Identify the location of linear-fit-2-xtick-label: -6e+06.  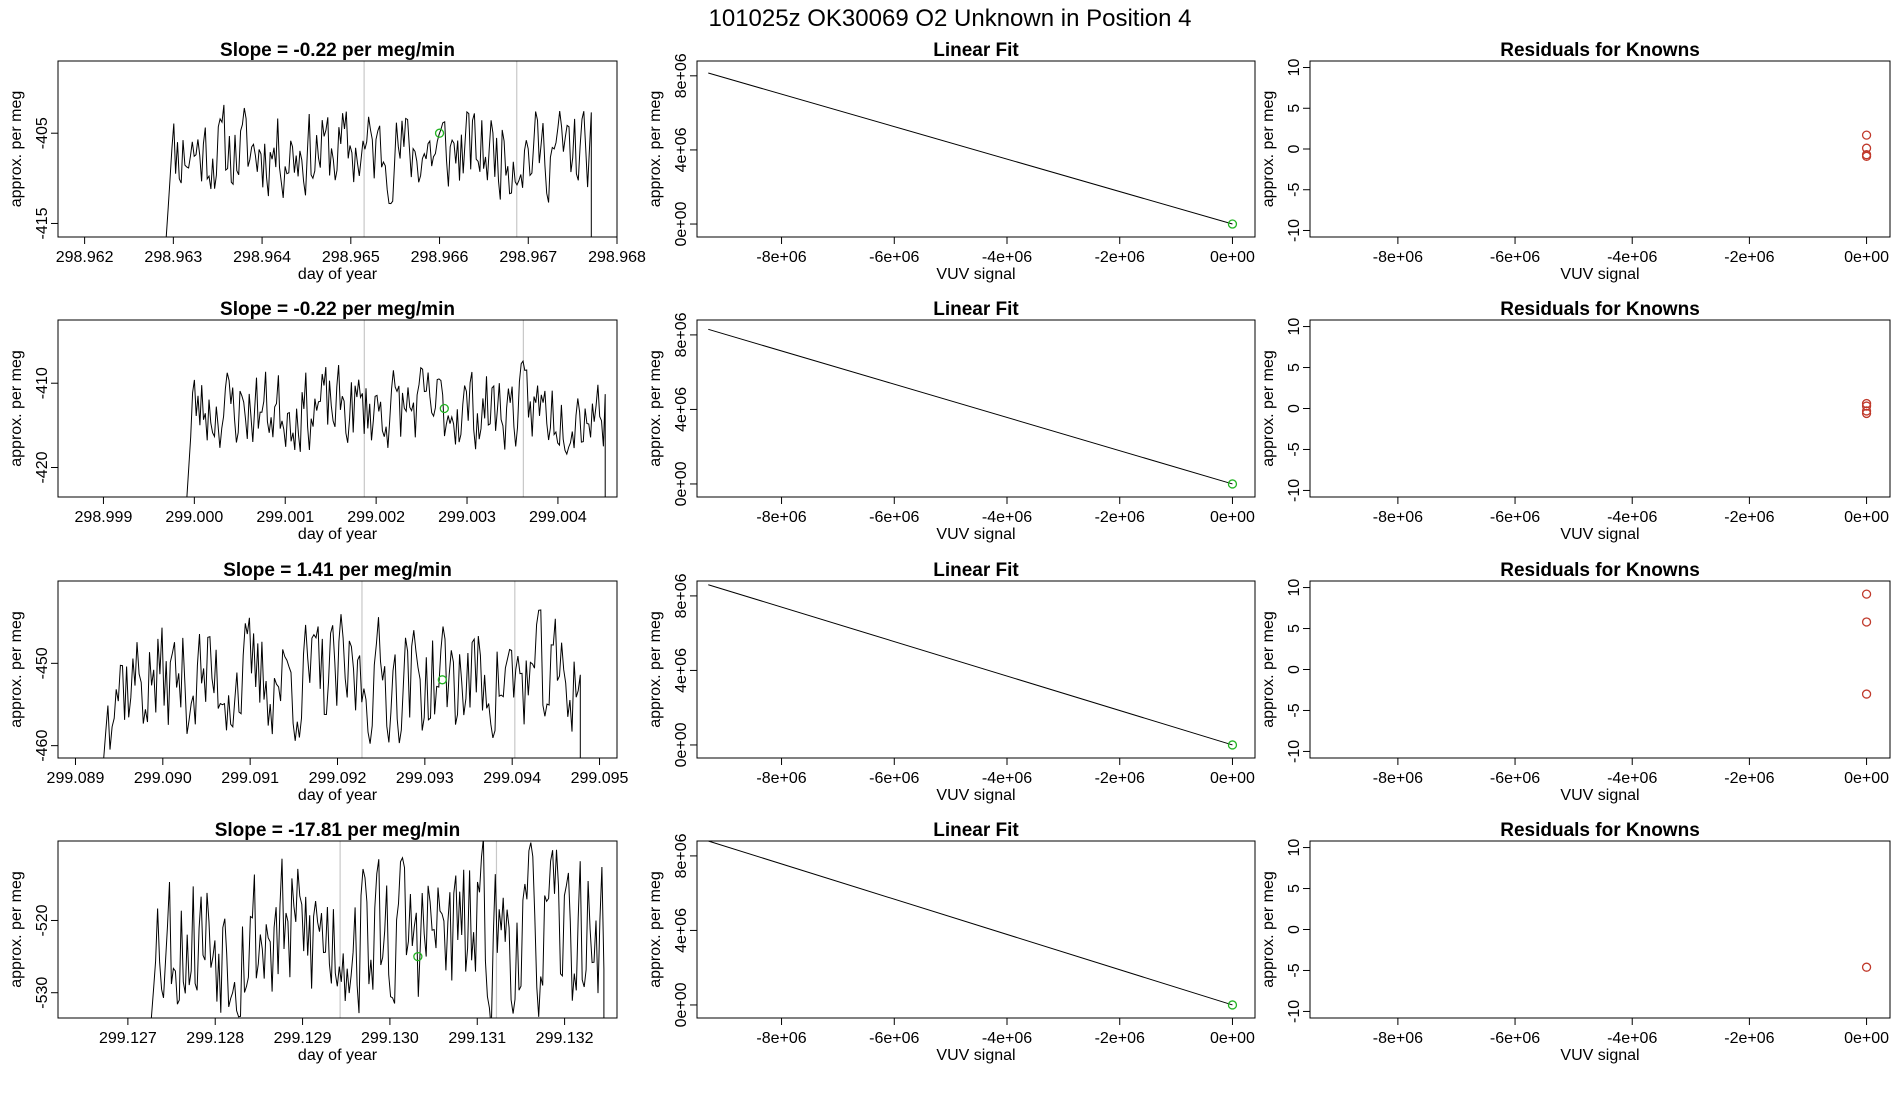
(894, 517).